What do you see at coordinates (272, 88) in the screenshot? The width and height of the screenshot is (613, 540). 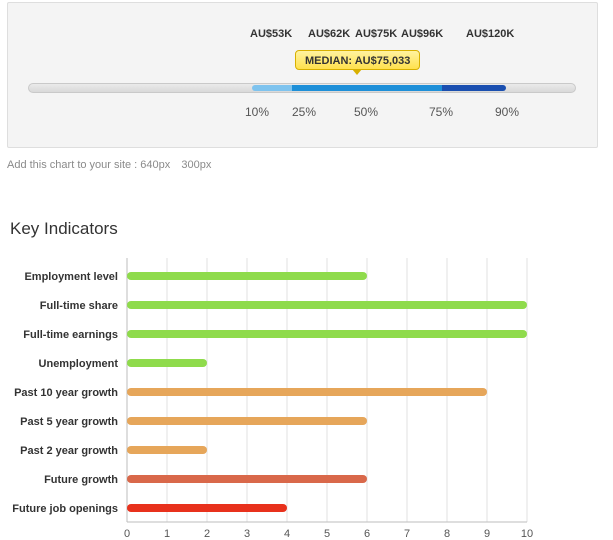 I see `salary-band-p10-p25` at bounding box center [272, 88].